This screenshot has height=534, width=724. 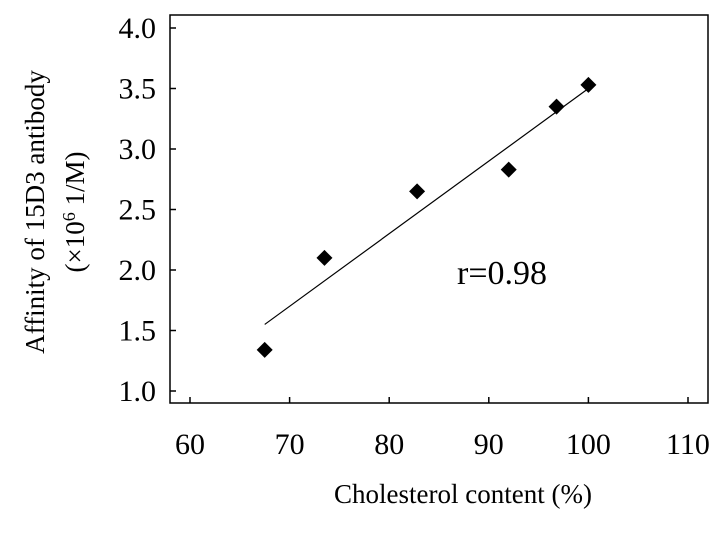 What do you see at coordinates (290, 444) in the screenshot?
I see `x-tick-label: 70` at bounding box center [290, 444].